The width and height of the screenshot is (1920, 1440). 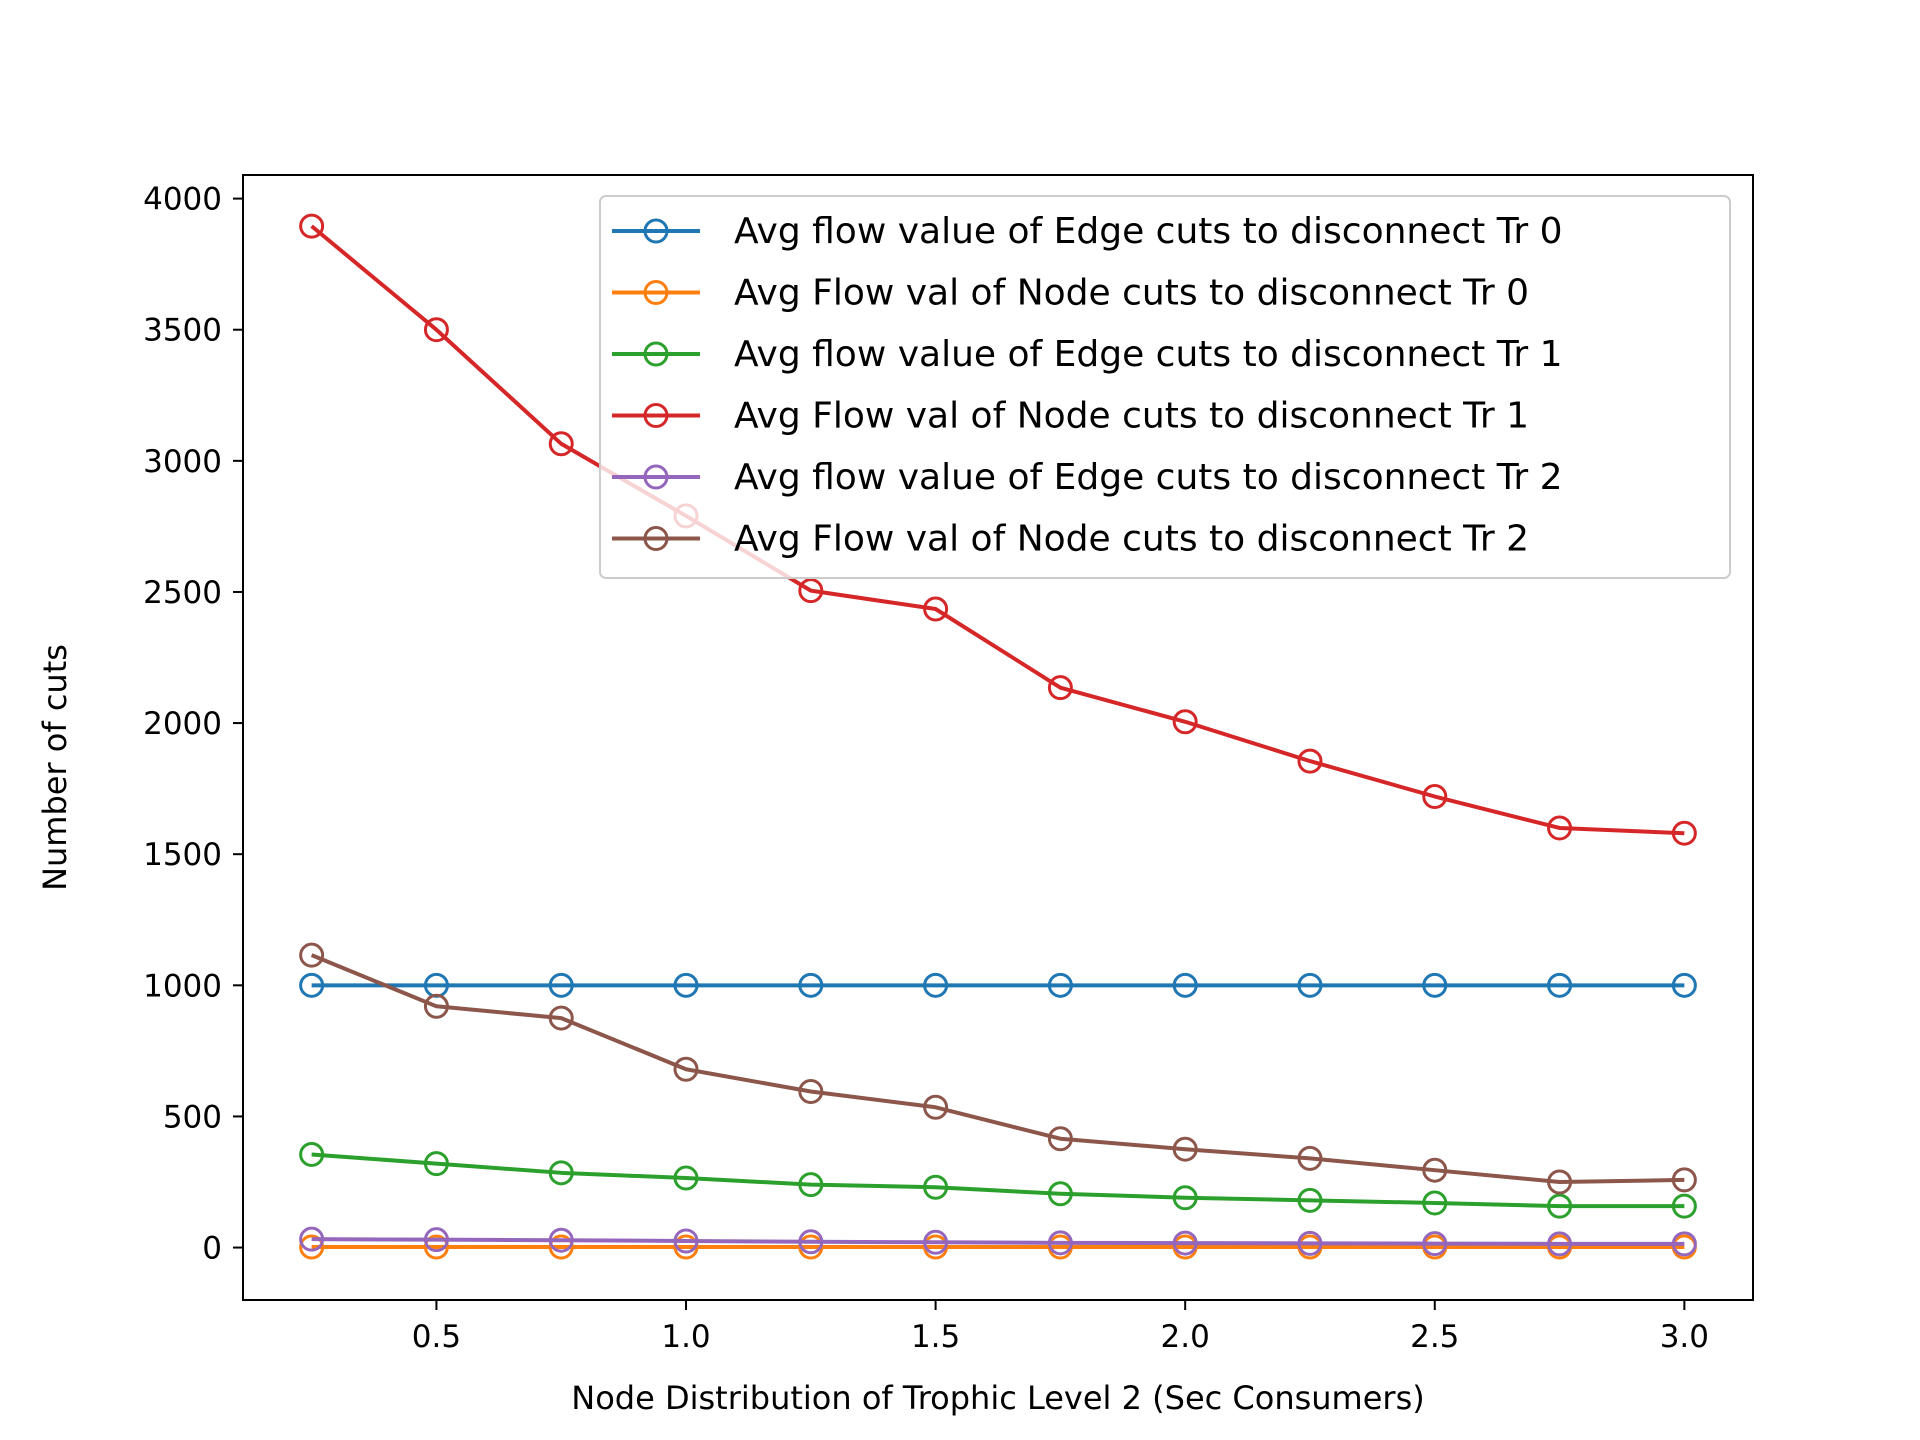 I want to click on x-tick-label: 1.5, so click(x=935, y=1337).